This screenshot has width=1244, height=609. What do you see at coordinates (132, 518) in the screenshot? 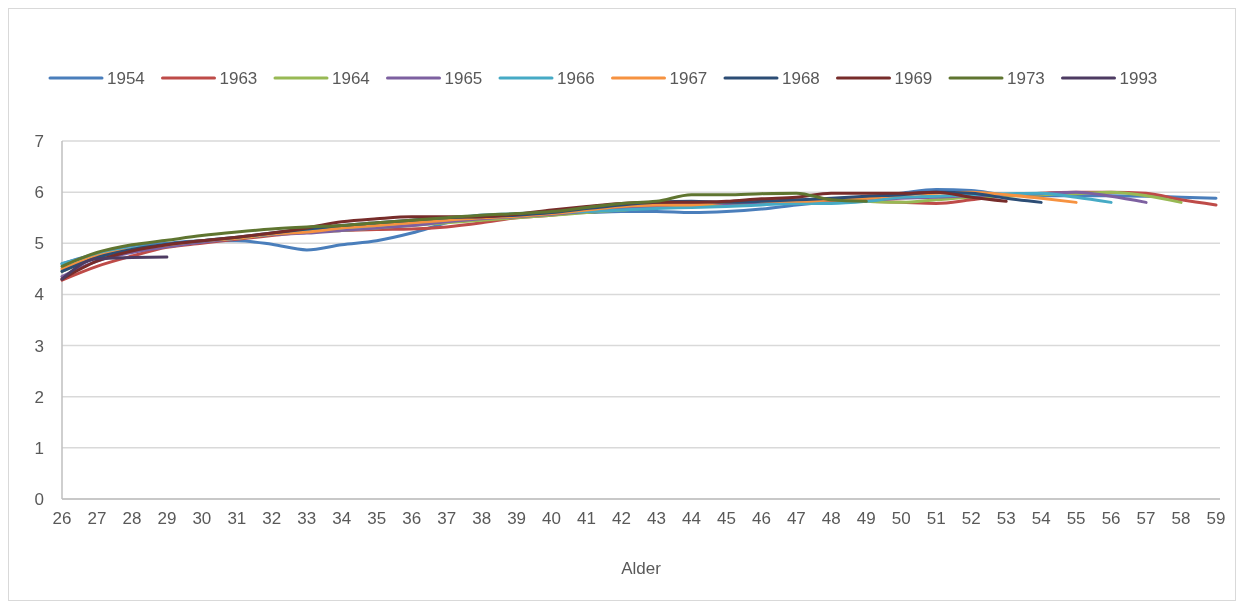
I see `x-tick-label: 28` at bounding box center [132, 518].